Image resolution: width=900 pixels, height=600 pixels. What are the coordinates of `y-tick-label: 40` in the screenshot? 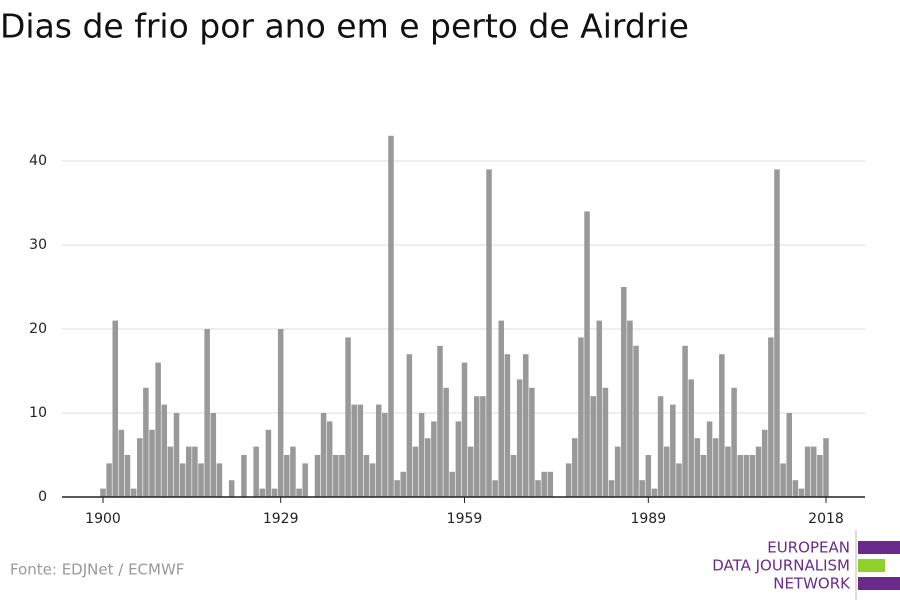 It's located at (38, 161).